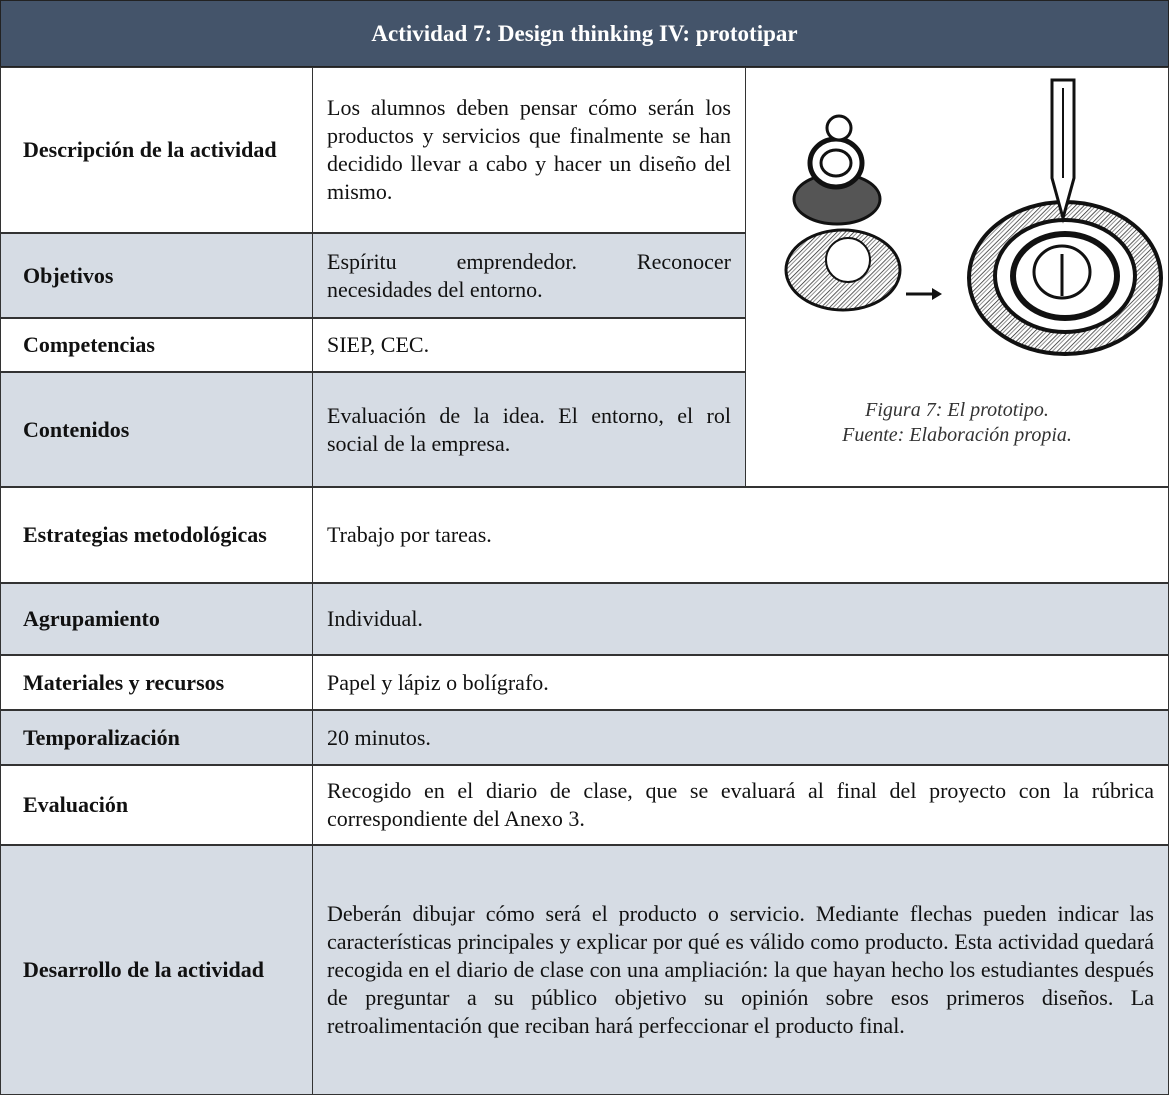 Image resolution: width=1169 pixels, height=1095 pixels. What do you see at coordinates (156, 805) in the screenshot?
I see `row-label: Evaluación` at bounding box center [156, 805].